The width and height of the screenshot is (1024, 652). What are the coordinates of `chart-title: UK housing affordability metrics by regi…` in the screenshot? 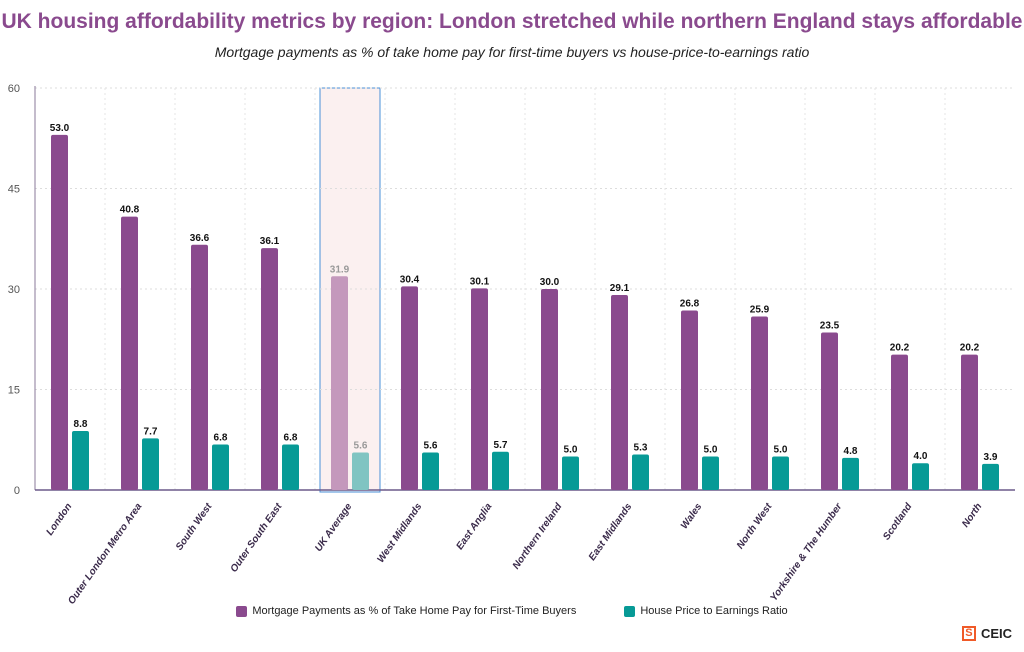 It's located at (512, 21).